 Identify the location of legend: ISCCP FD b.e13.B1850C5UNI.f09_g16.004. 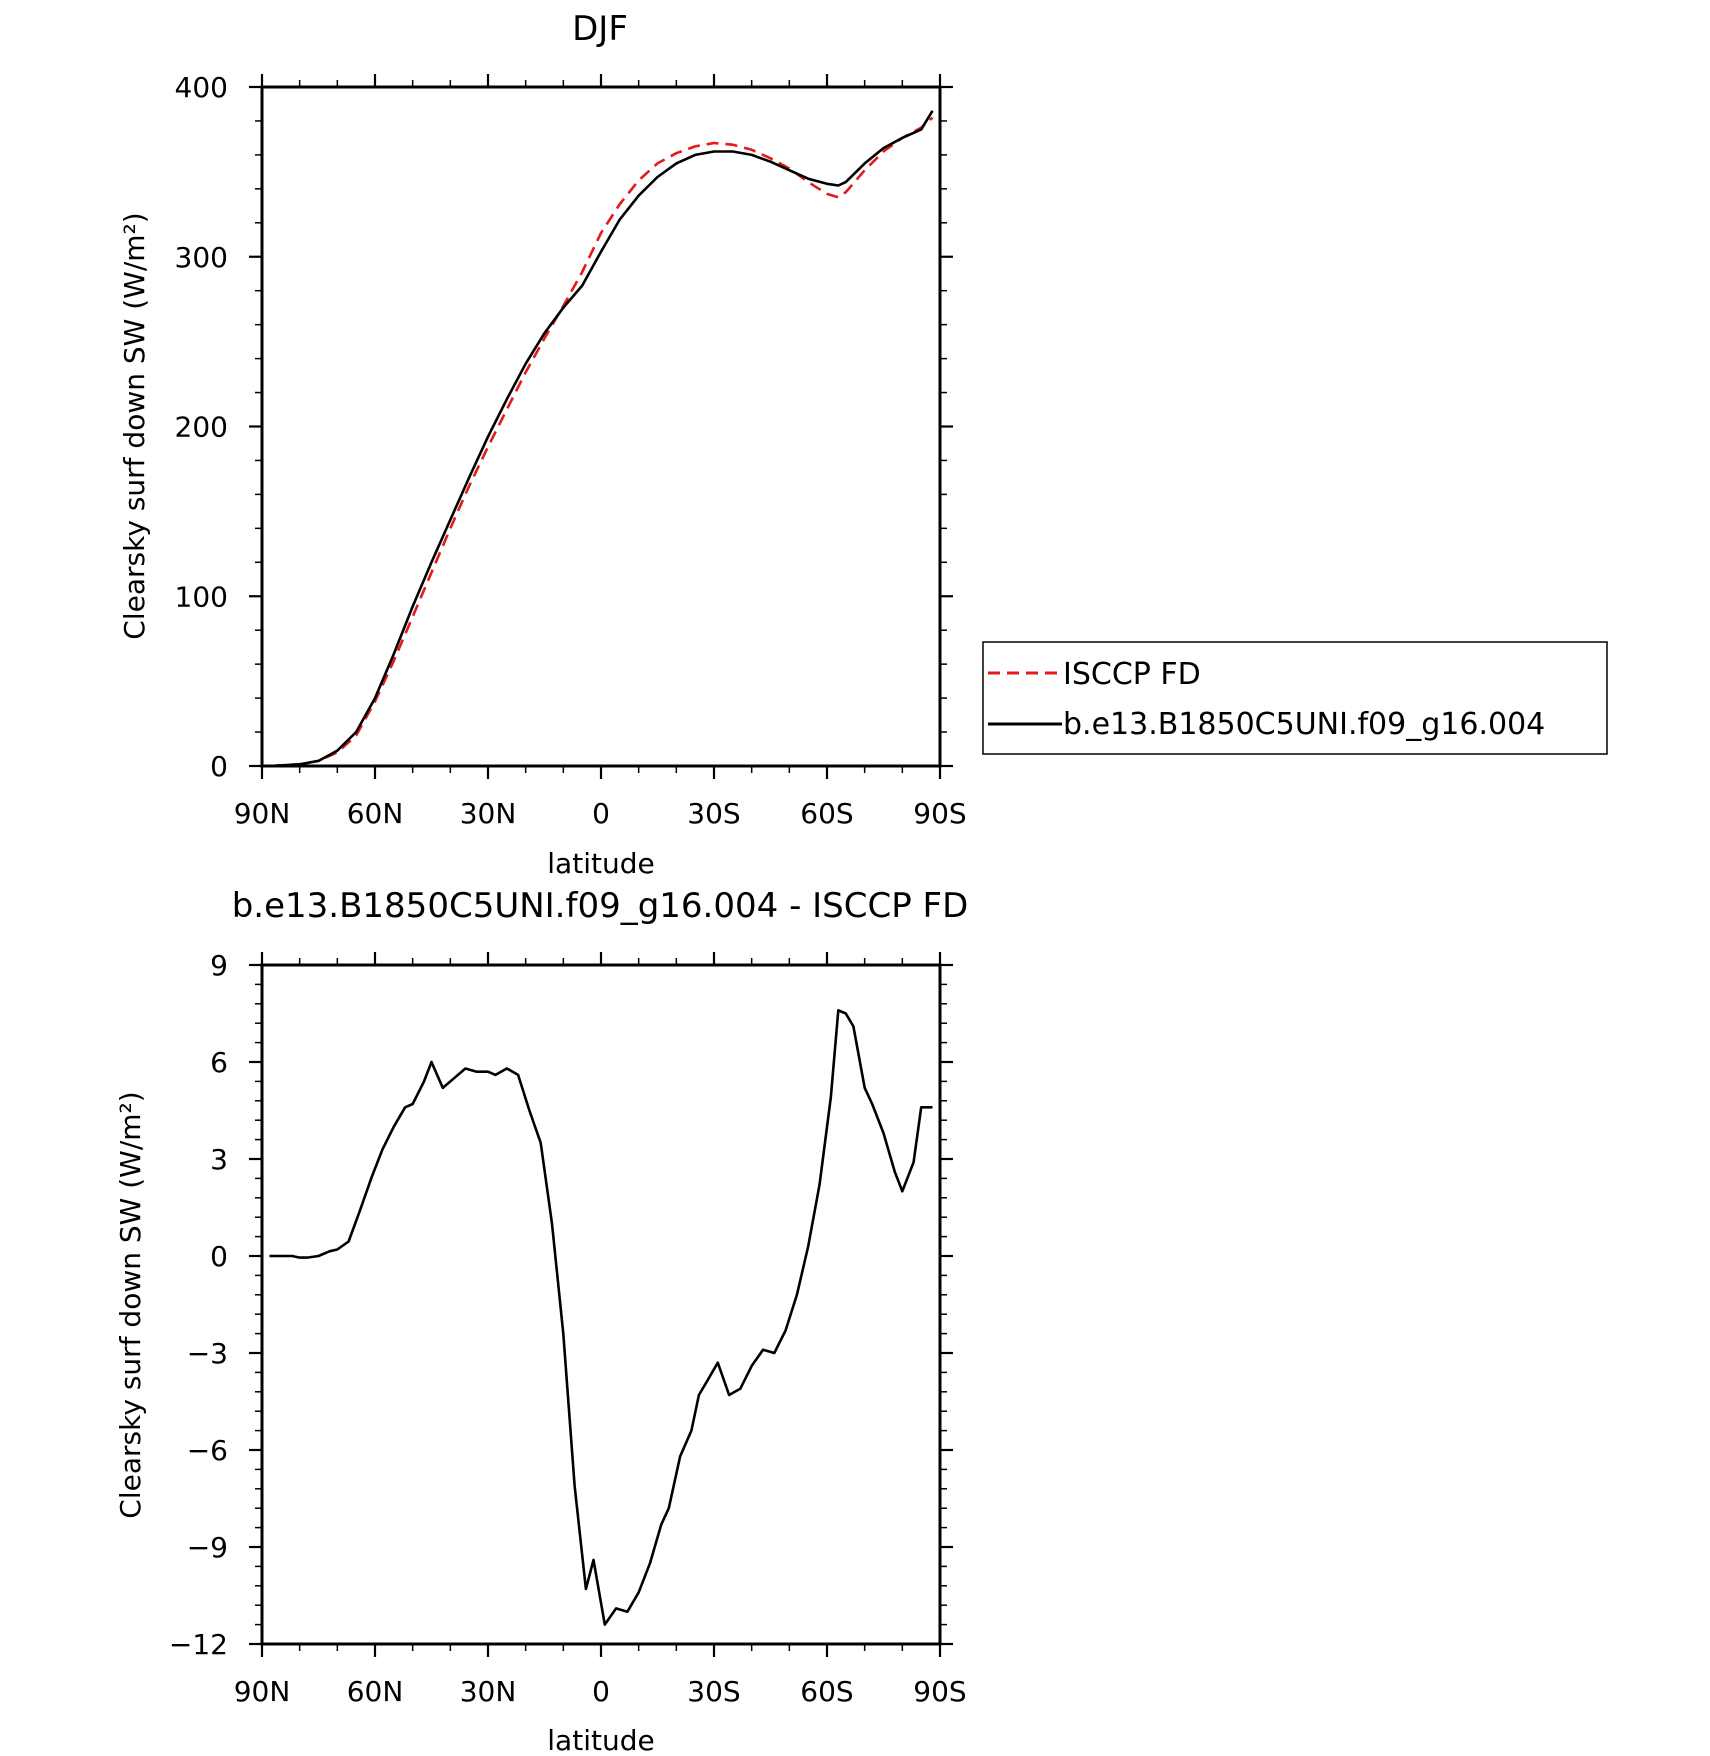
(1295, 698).